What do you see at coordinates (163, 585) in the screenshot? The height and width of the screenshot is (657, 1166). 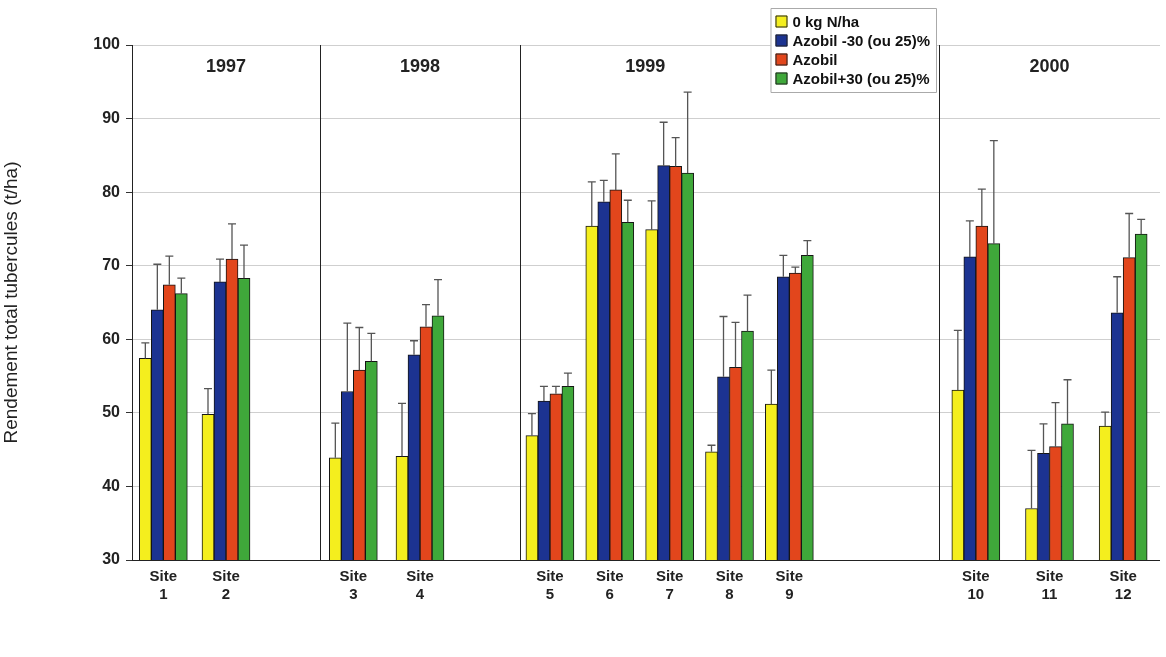 I see `x-tick-label: Site 1` at bounding box center [163, 585].